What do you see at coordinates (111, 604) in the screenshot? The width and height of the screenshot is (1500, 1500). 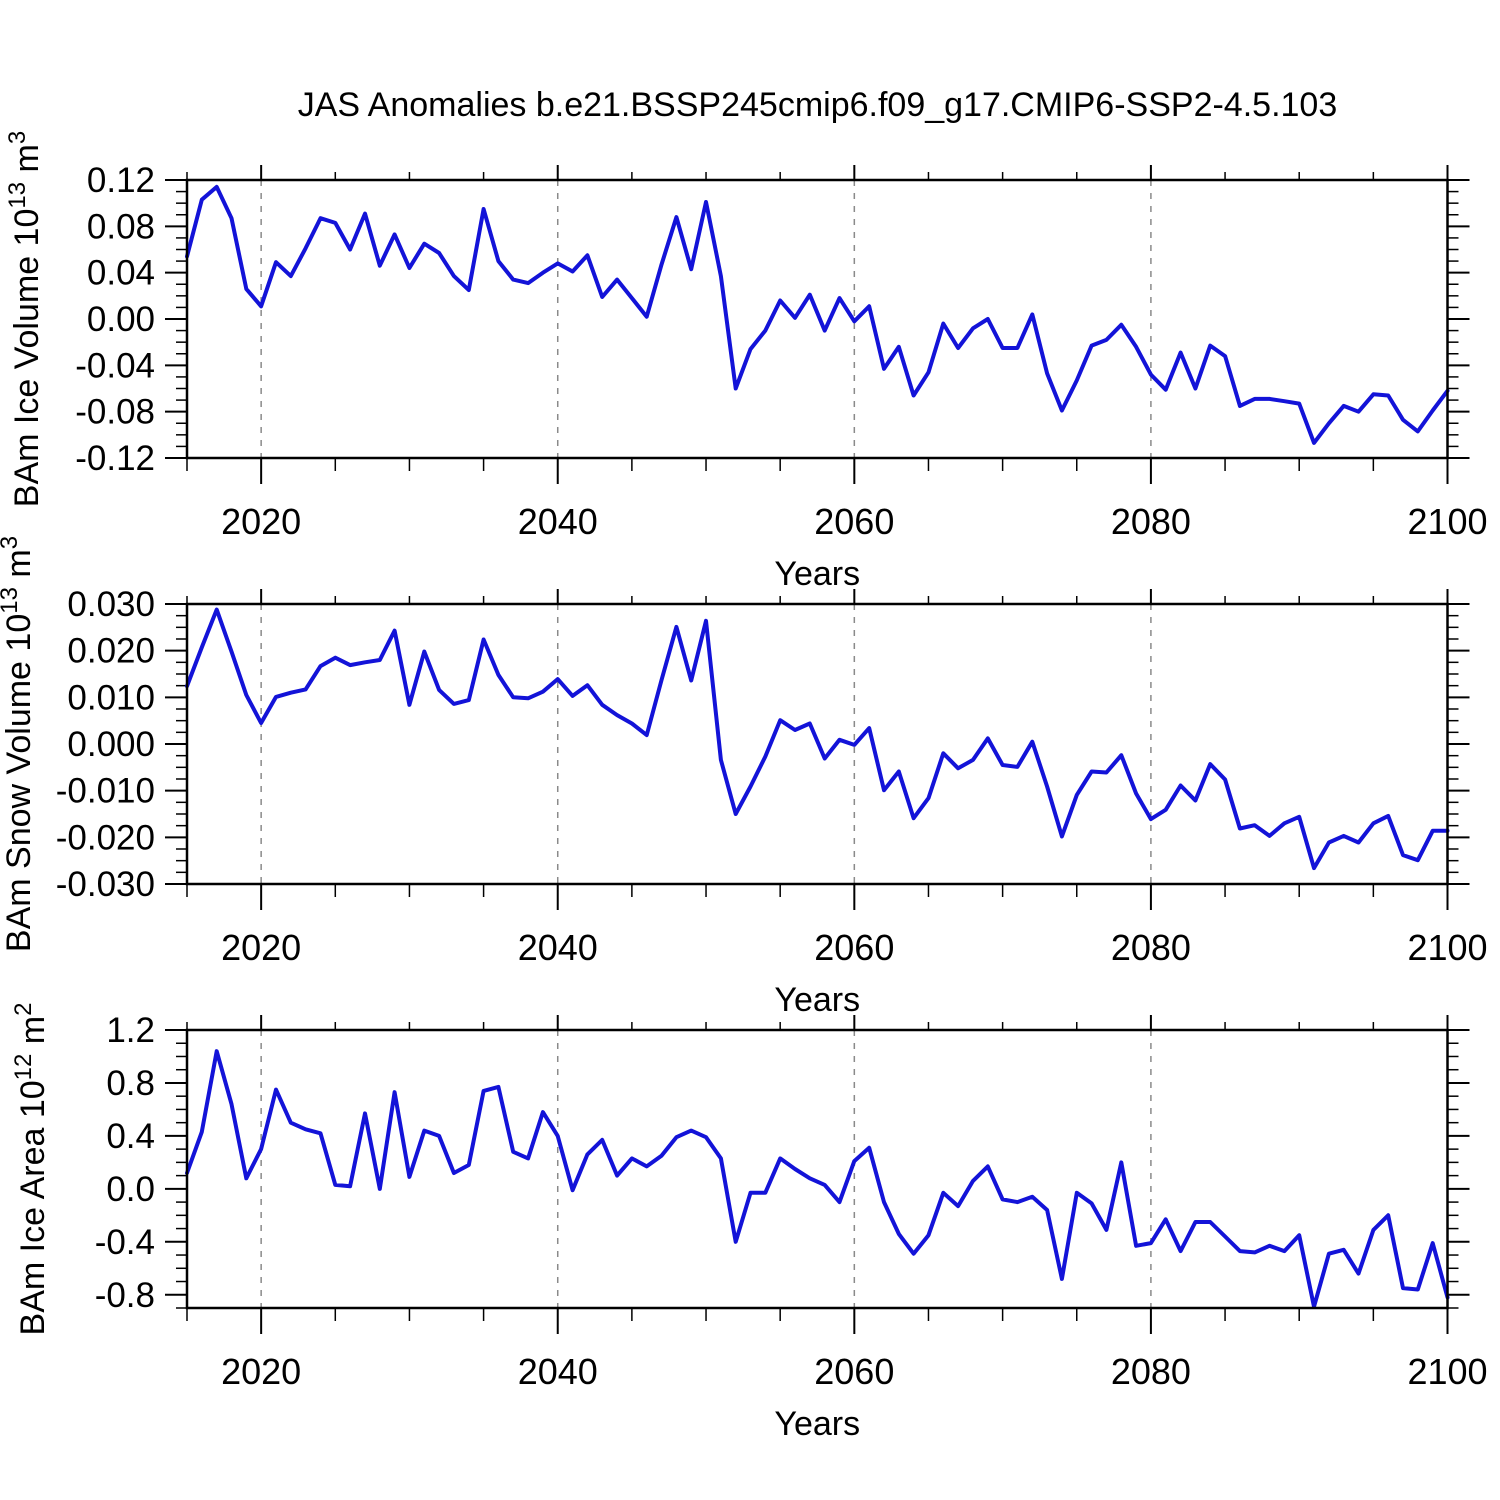 I see `y-tick-label: 0.030` at bounding box center [111, 604].